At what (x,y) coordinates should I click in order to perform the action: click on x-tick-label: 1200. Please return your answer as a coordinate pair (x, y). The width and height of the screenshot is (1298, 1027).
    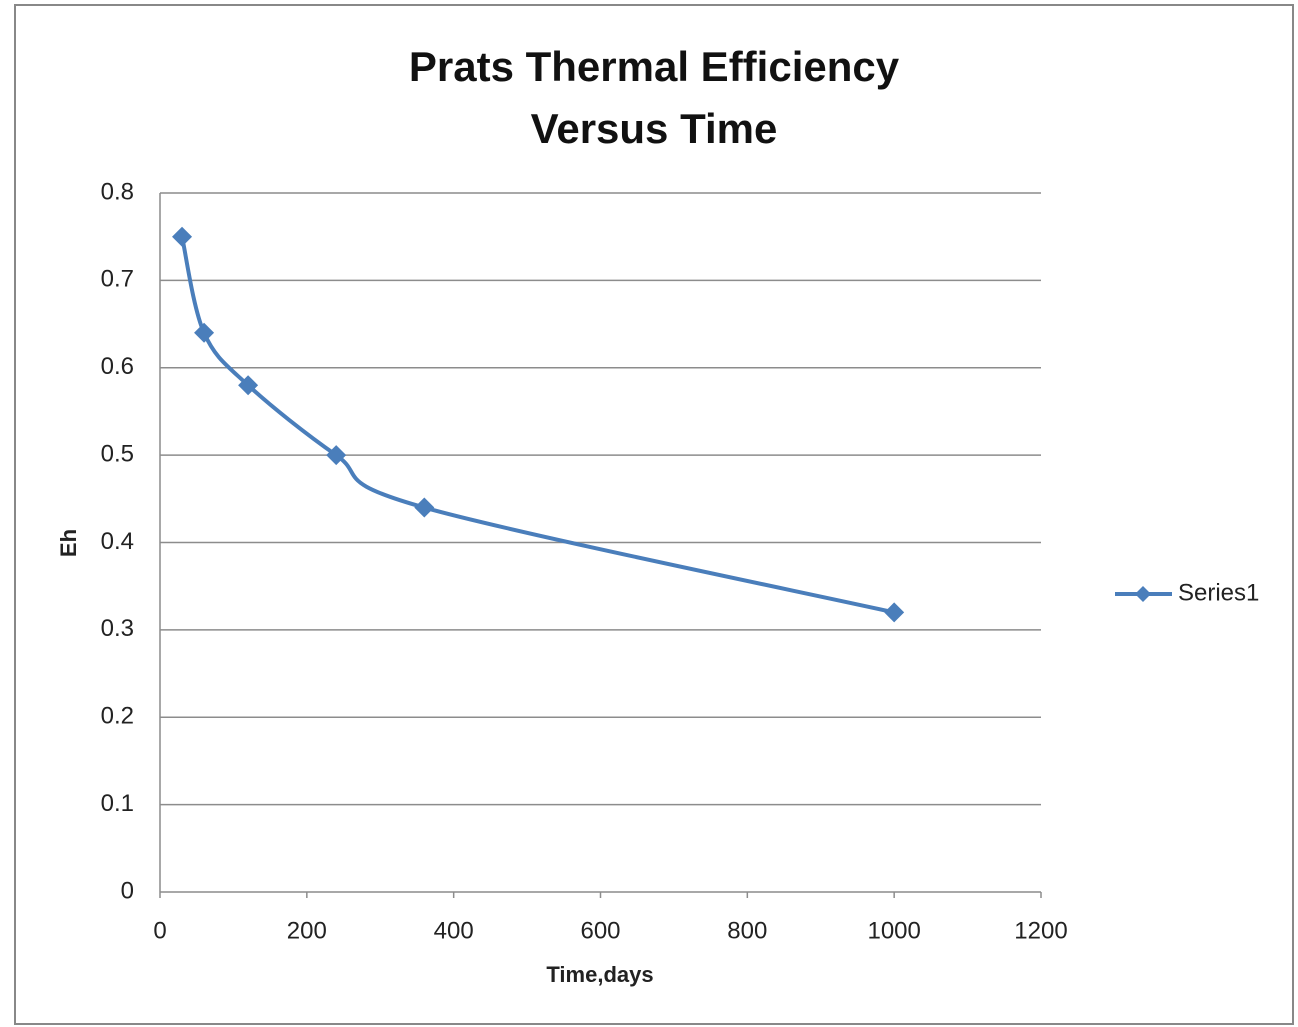
    Looking at the image, I should click on (1040, 930).